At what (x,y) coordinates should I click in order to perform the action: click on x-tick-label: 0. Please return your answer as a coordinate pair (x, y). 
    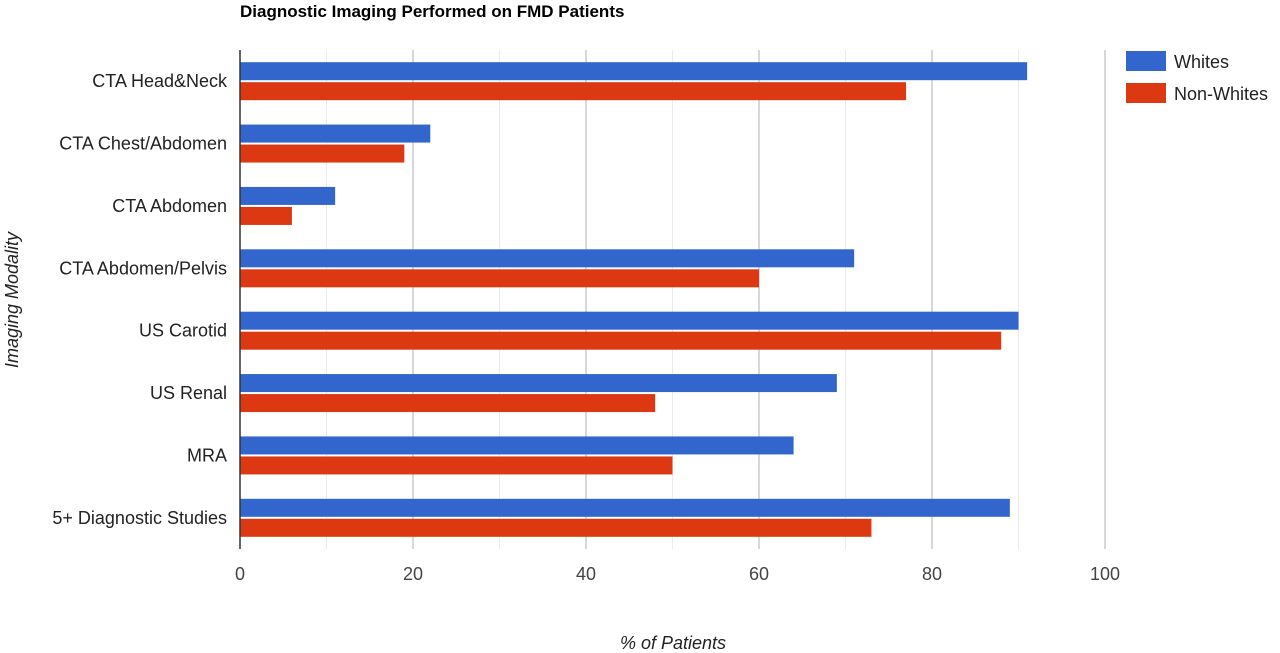
    Looking at the image, I should click on (240, 574).